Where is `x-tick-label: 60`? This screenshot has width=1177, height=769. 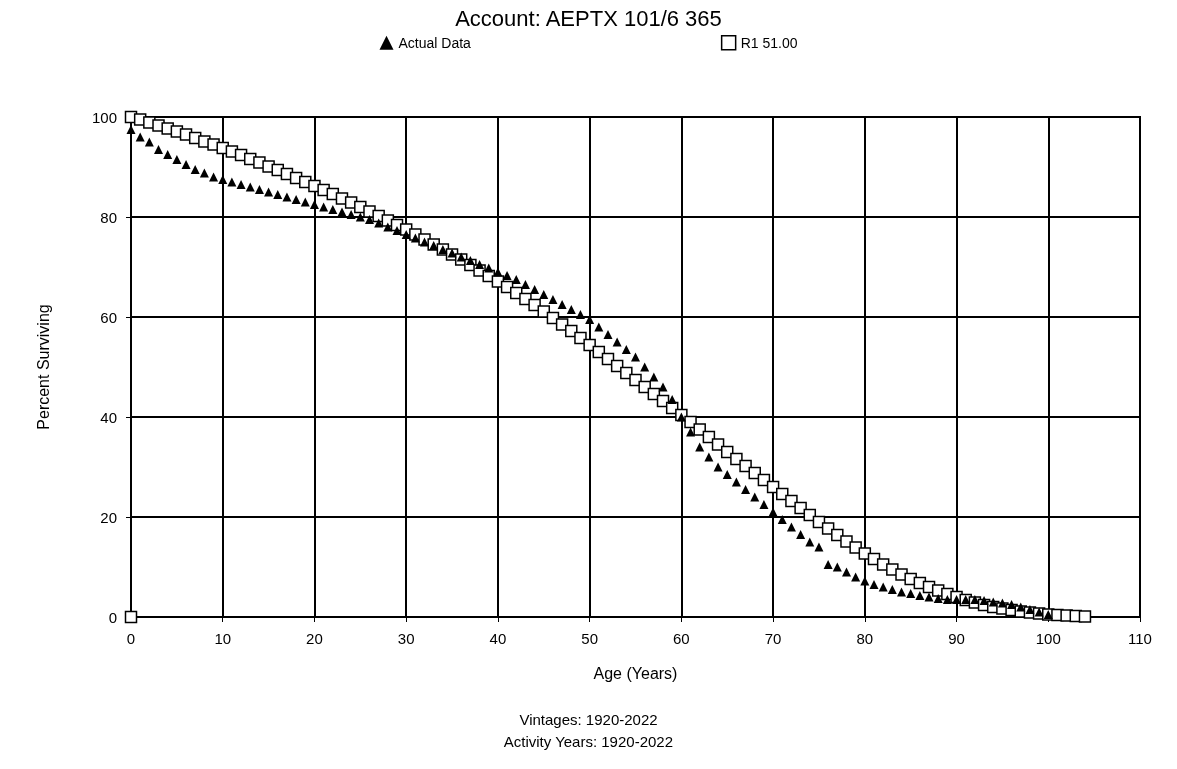
x-tick-label: 60 is located at coordinates (681, 638).